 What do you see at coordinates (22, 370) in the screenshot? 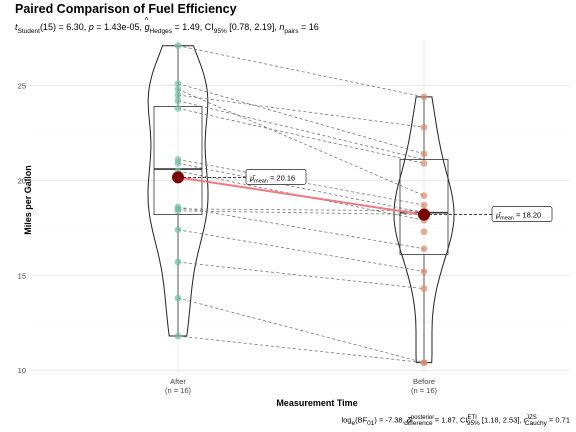
I see `y-tick-label: 10` at bounding box center [22, 370].